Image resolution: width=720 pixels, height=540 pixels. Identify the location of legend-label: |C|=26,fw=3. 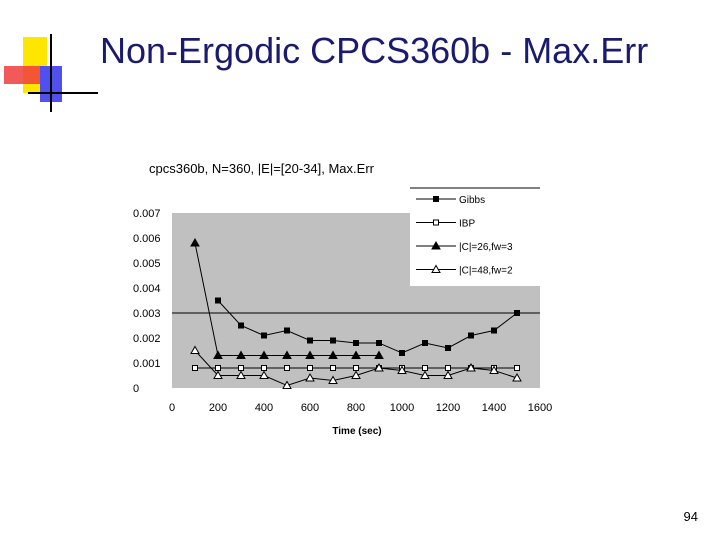
(486, 247).